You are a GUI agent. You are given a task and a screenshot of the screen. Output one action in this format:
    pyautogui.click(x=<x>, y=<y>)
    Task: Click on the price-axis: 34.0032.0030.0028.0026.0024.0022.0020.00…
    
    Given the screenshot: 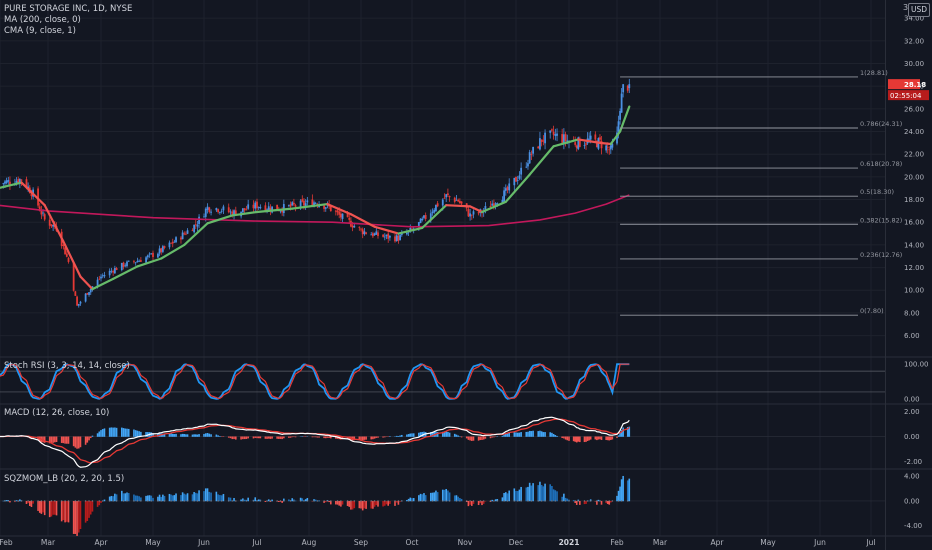 What is the action you would take?
    pyautogui.click(x=908, y=273)
    